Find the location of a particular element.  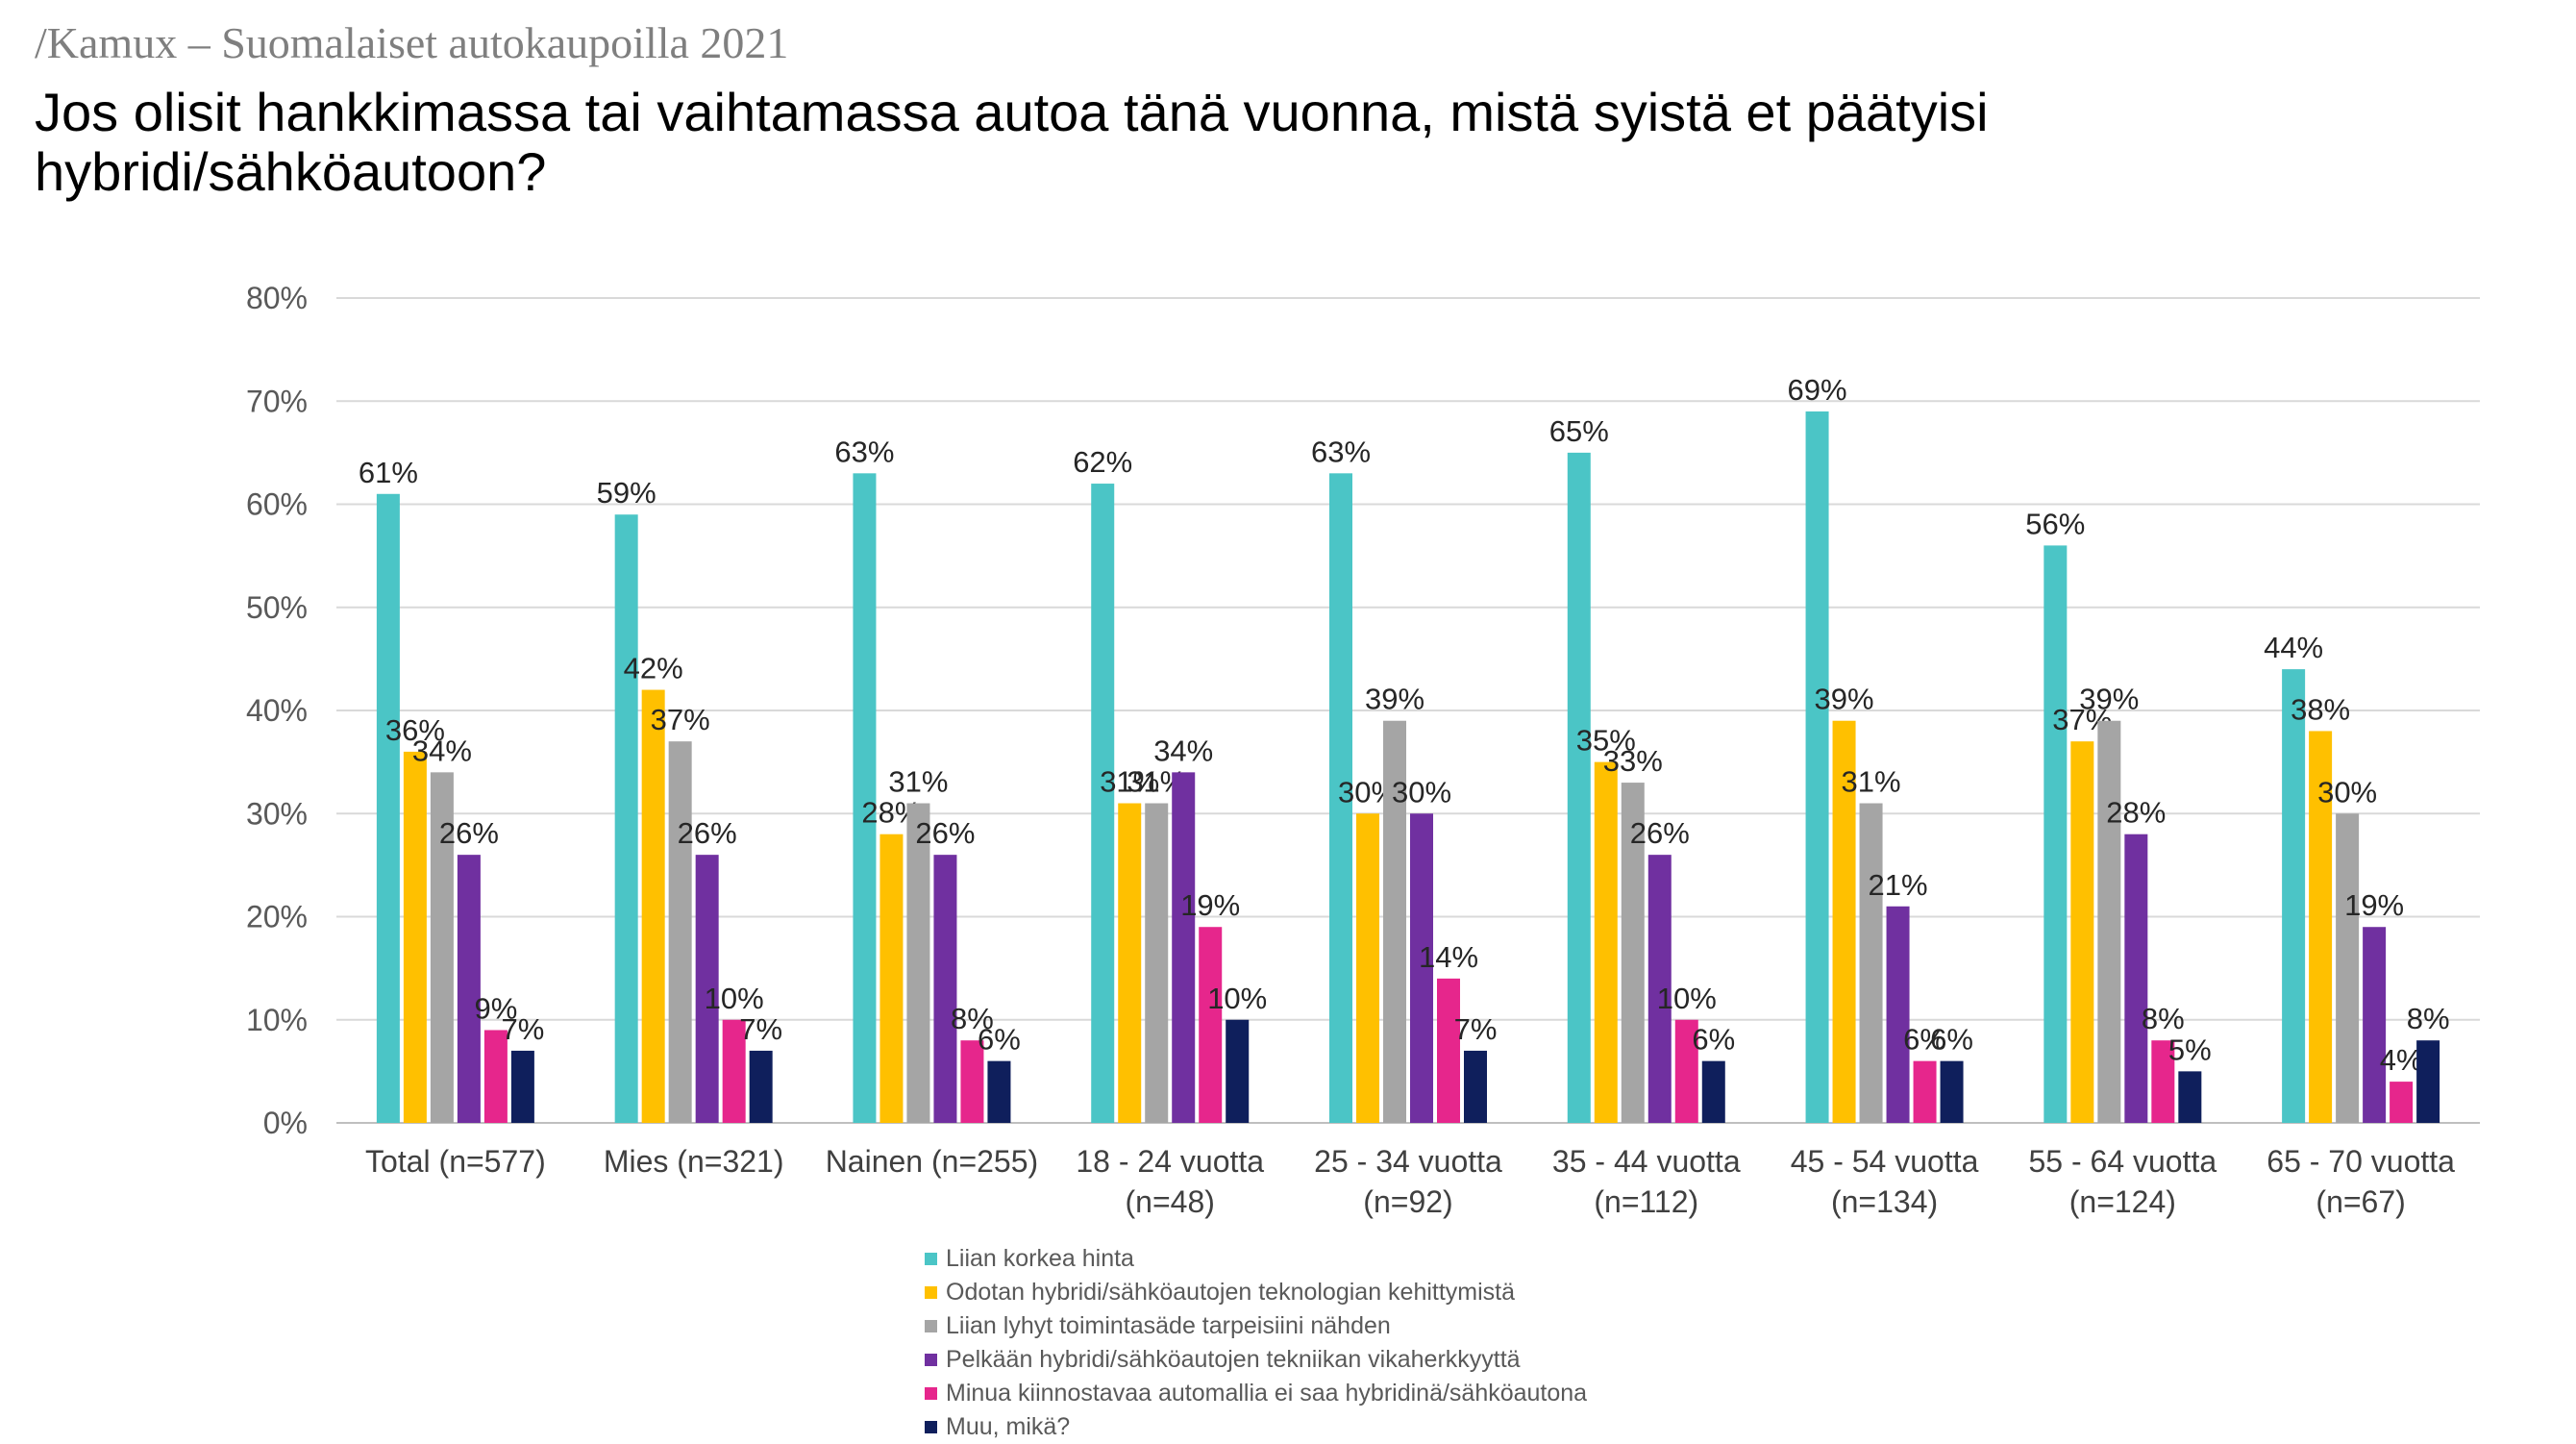

data-label: 69% is located at coordinates (1817, 390).